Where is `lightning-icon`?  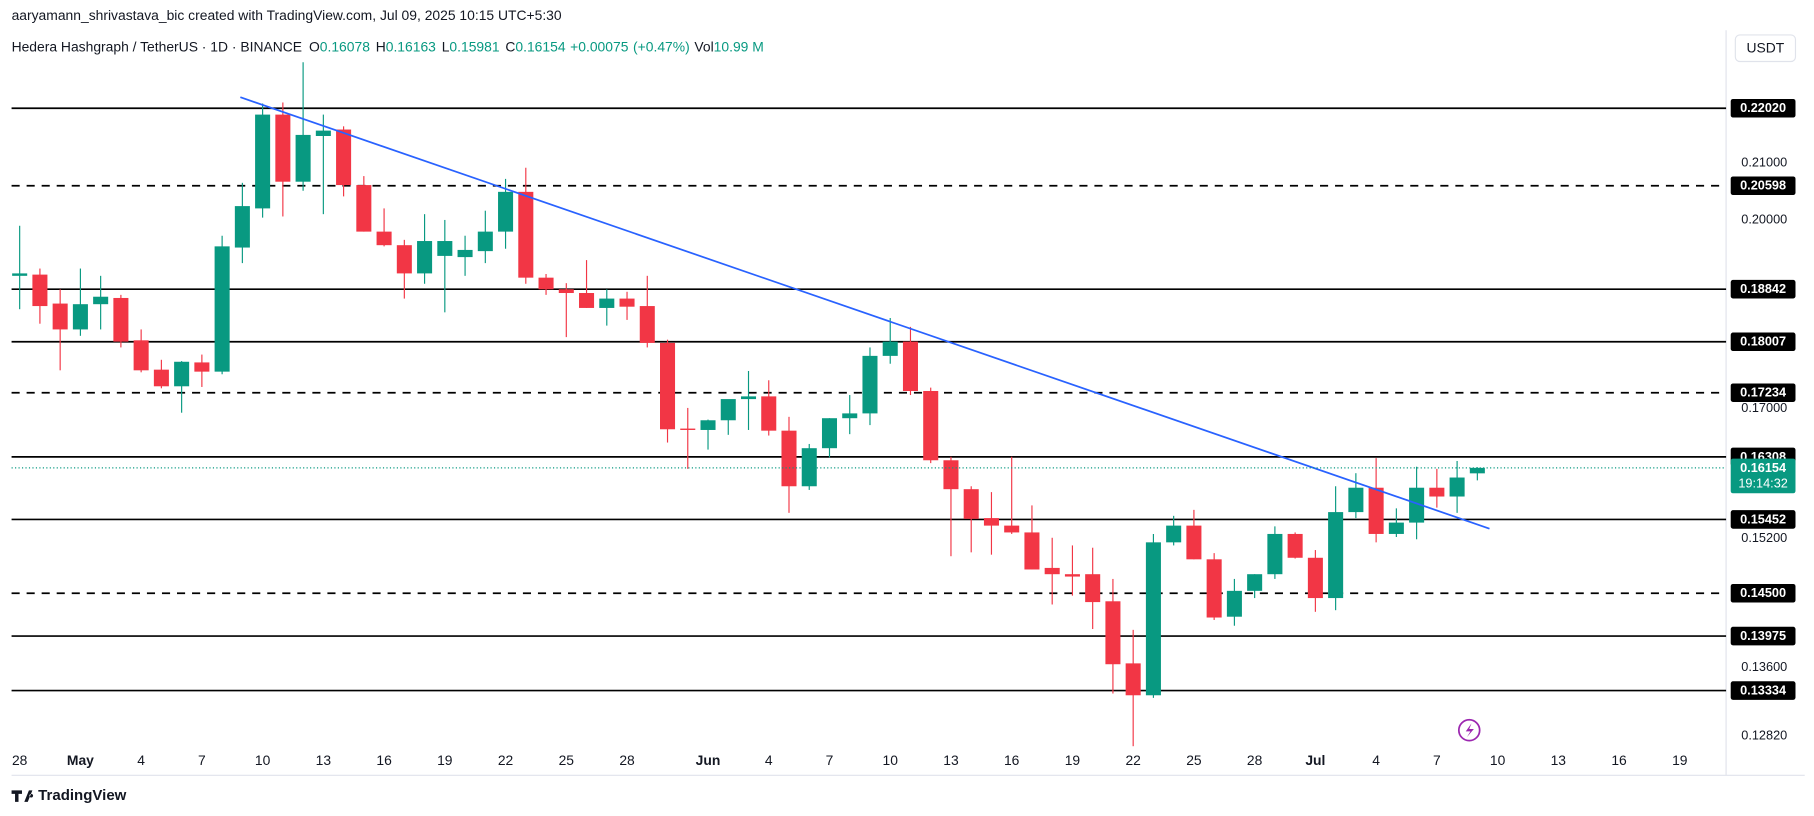 lightning-icon is located at coordinates (1469, 730).